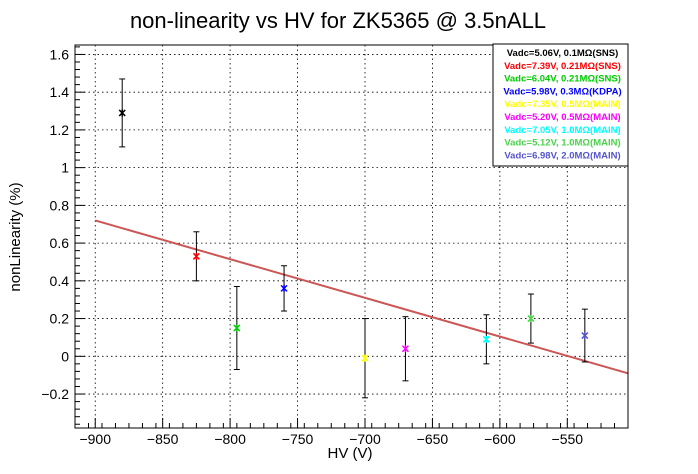 The width and height of the screenshot is (698, 474). What do you see at coordinates (230, 439) in the screenshot?
I see `x-tick-label: −800` at bounding box center [230, 439].